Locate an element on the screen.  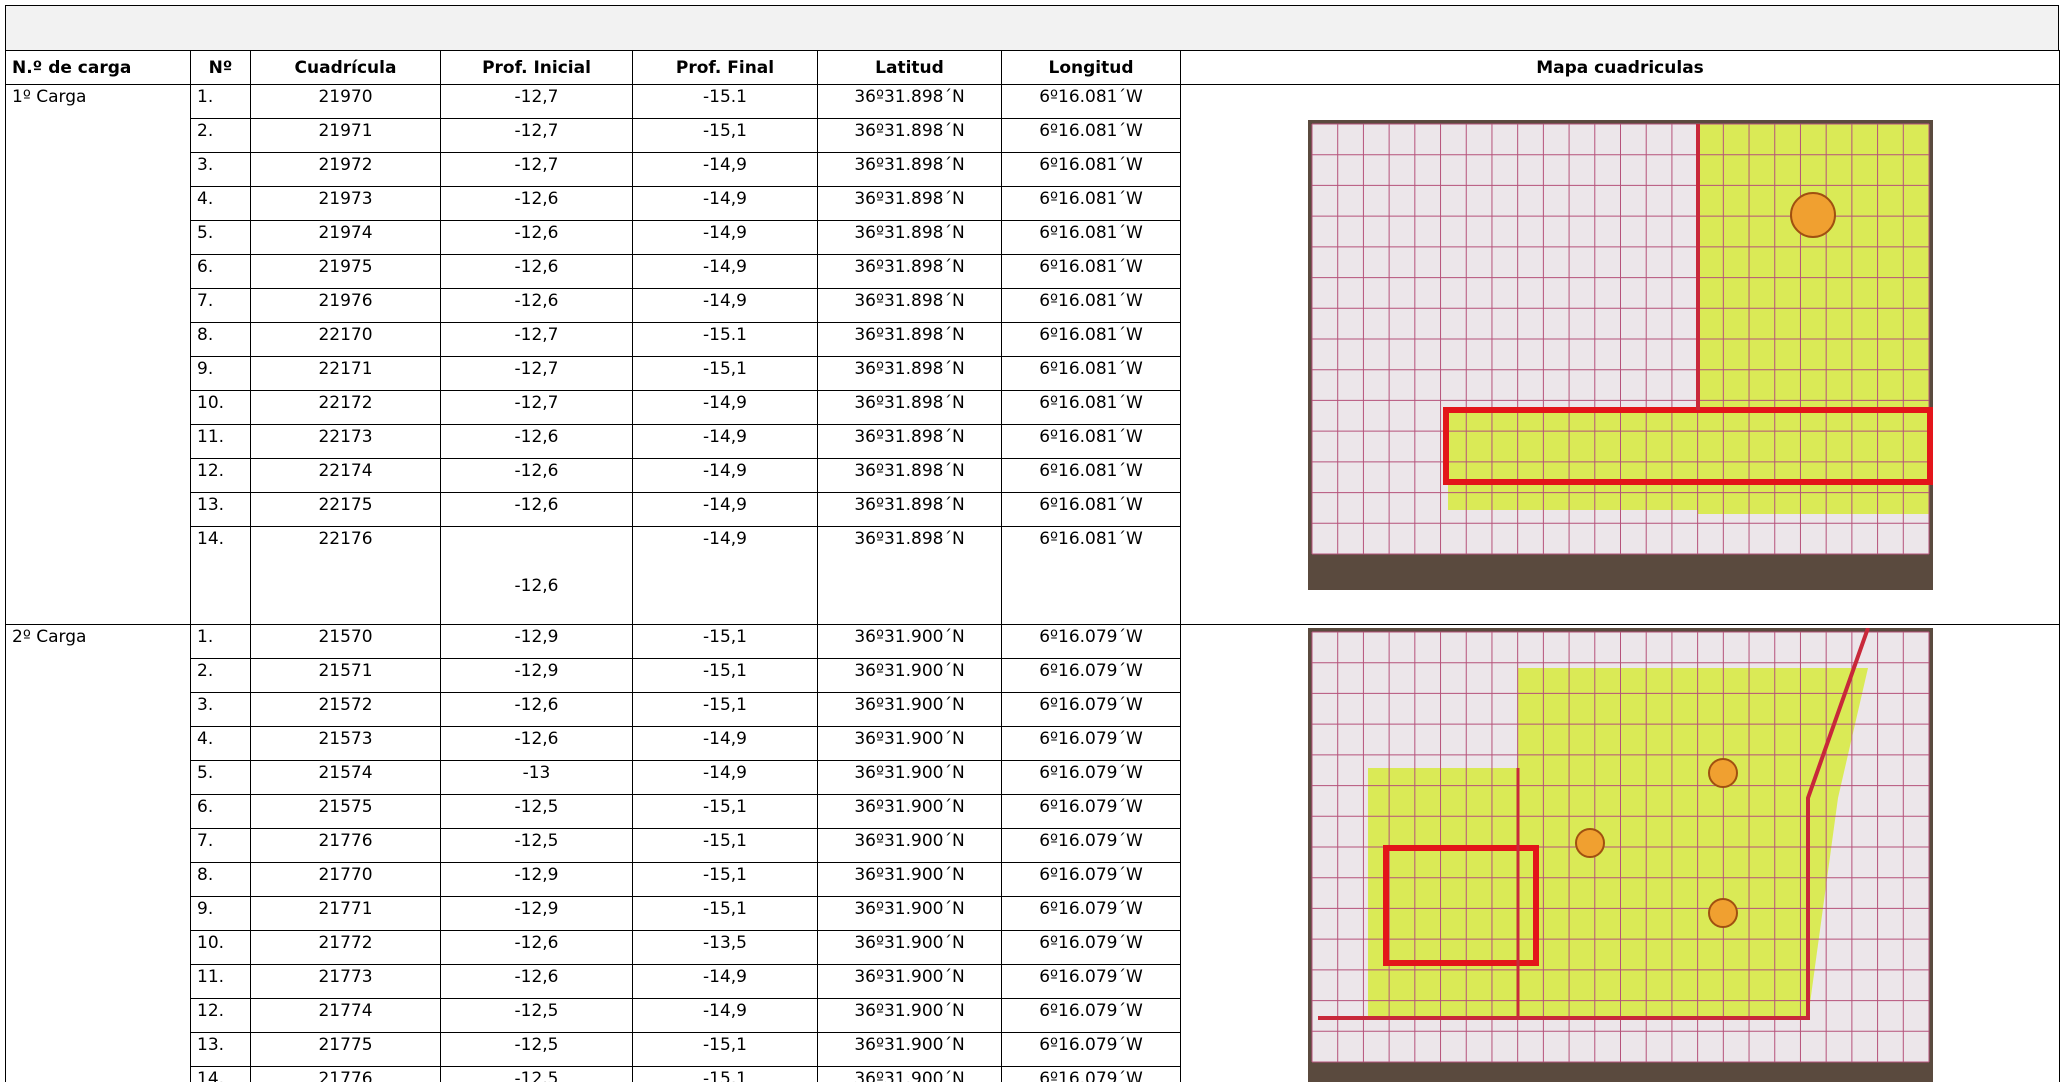
table-row: 2. 21971 -12,7 -15,1 36º31.898´N 6º16.081´W is located at coordinates (1033, 135).